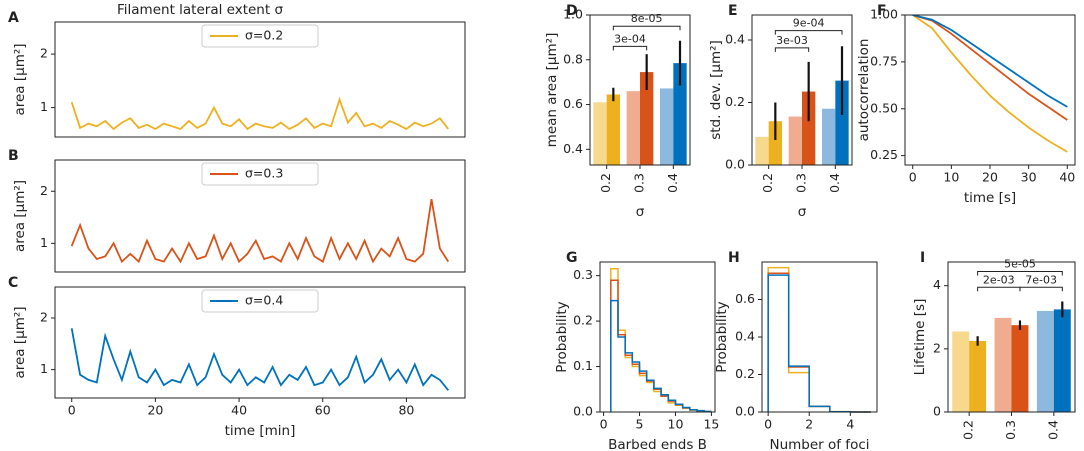 The image size is (1084, 451). Describe the element at coordinates (809, 23) in the screenshot. I see `p-value: 9e-04` at that location.